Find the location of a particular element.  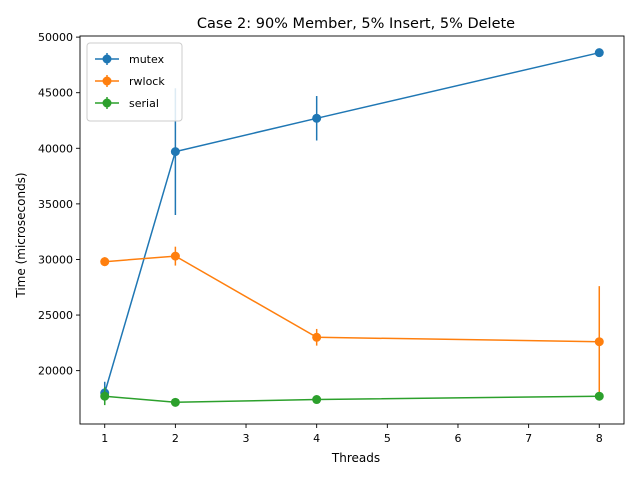

y-tick-label: 50000 is located at coordinates (55, 37).